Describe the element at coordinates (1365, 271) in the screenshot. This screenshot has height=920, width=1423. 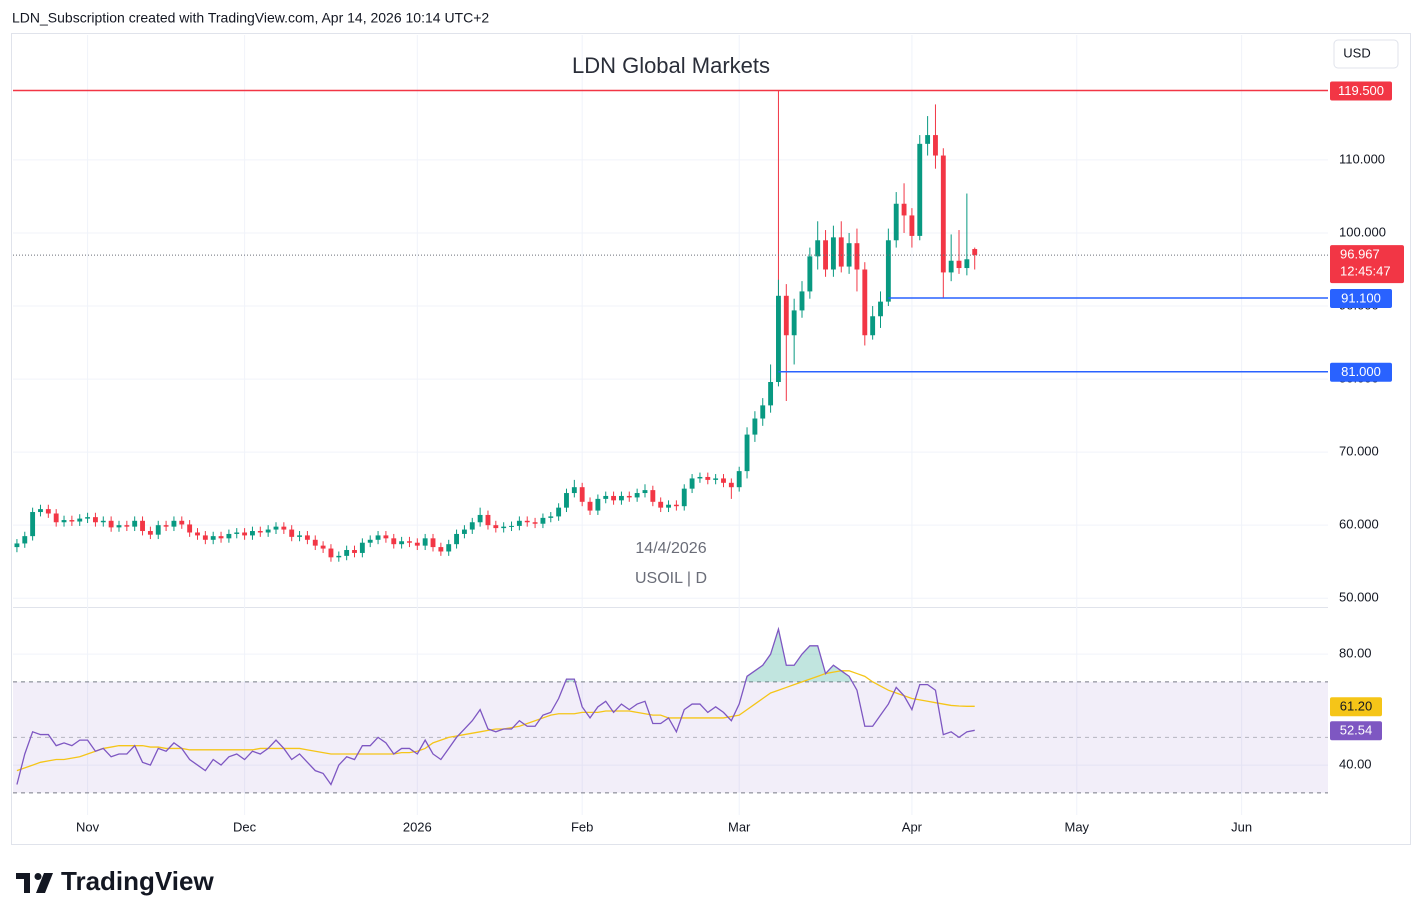
I see `countdown-label: 12:45:47` at that location.